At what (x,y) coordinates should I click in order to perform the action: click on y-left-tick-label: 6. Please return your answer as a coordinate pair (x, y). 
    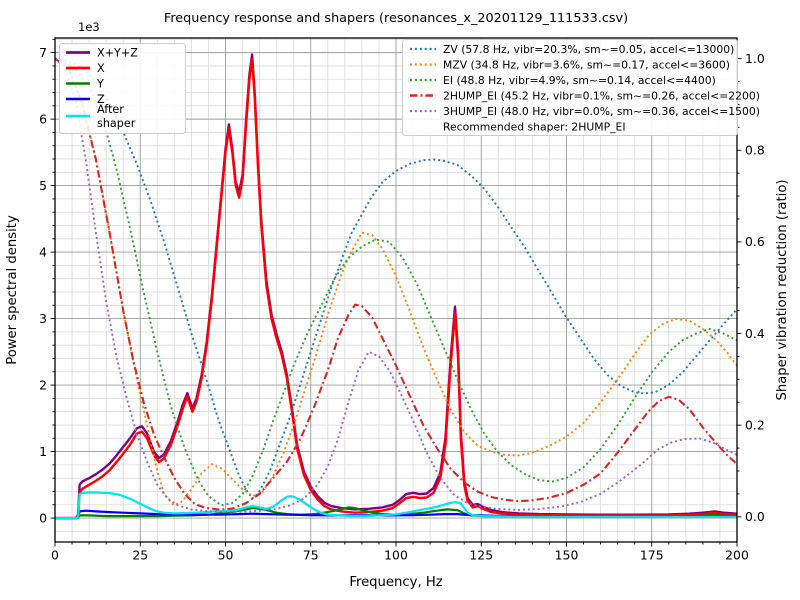
    Looking at the image, I should click on (43, 118).